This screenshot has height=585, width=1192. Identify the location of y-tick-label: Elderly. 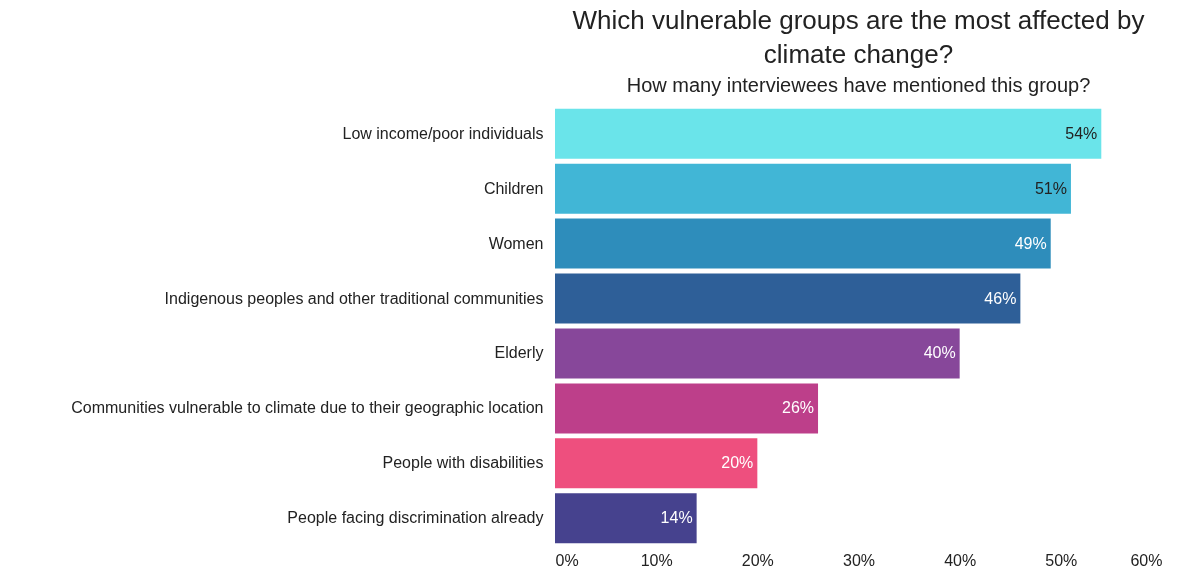
(519, 353).